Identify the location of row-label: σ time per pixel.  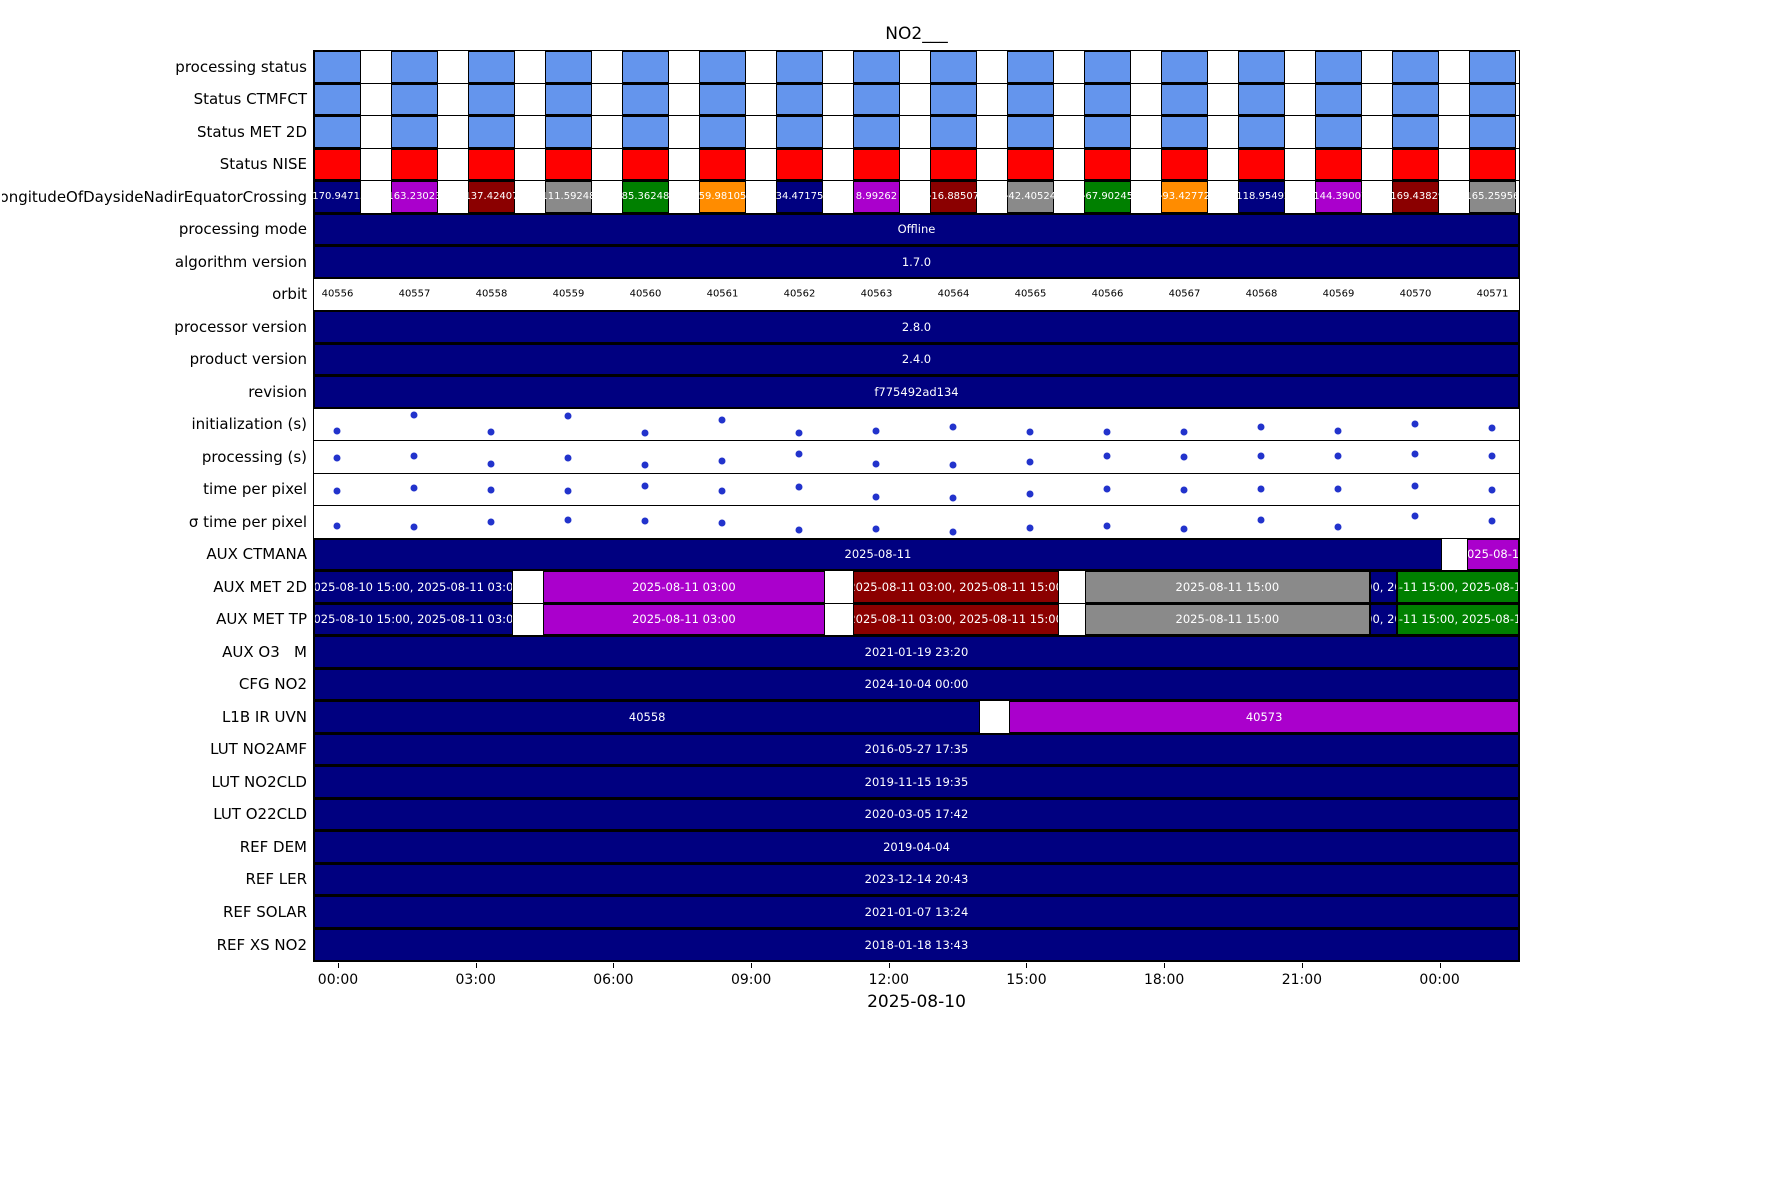
(247, 521).